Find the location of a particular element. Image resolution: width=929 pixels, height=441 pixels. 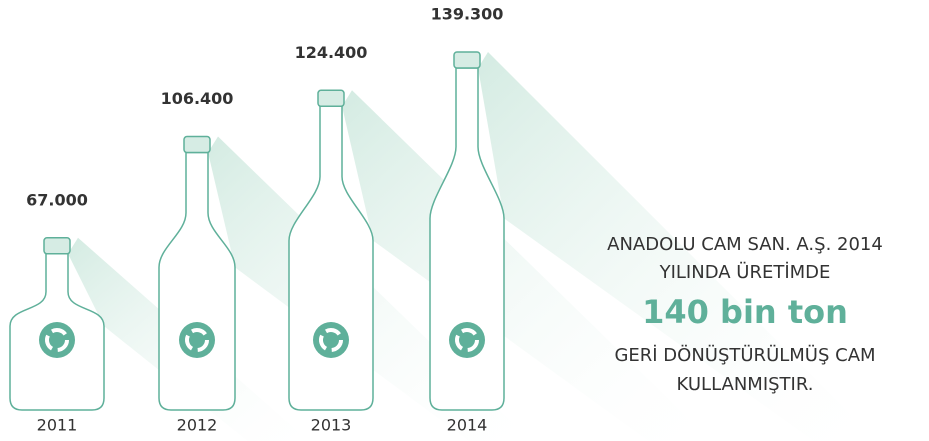

value-label: 124.400 is located at coordinates (331, 52).